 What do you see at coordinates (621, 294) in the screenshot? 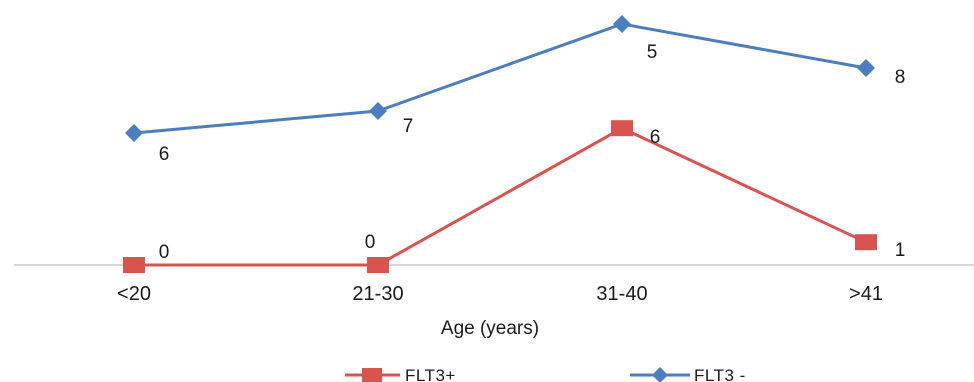
I see `x-tick-label: 31-40` at bounding box center [621, 294].